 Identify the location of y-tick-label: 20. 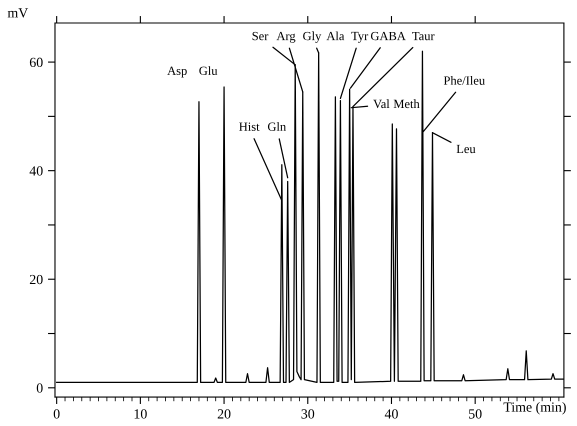
(36, 279).